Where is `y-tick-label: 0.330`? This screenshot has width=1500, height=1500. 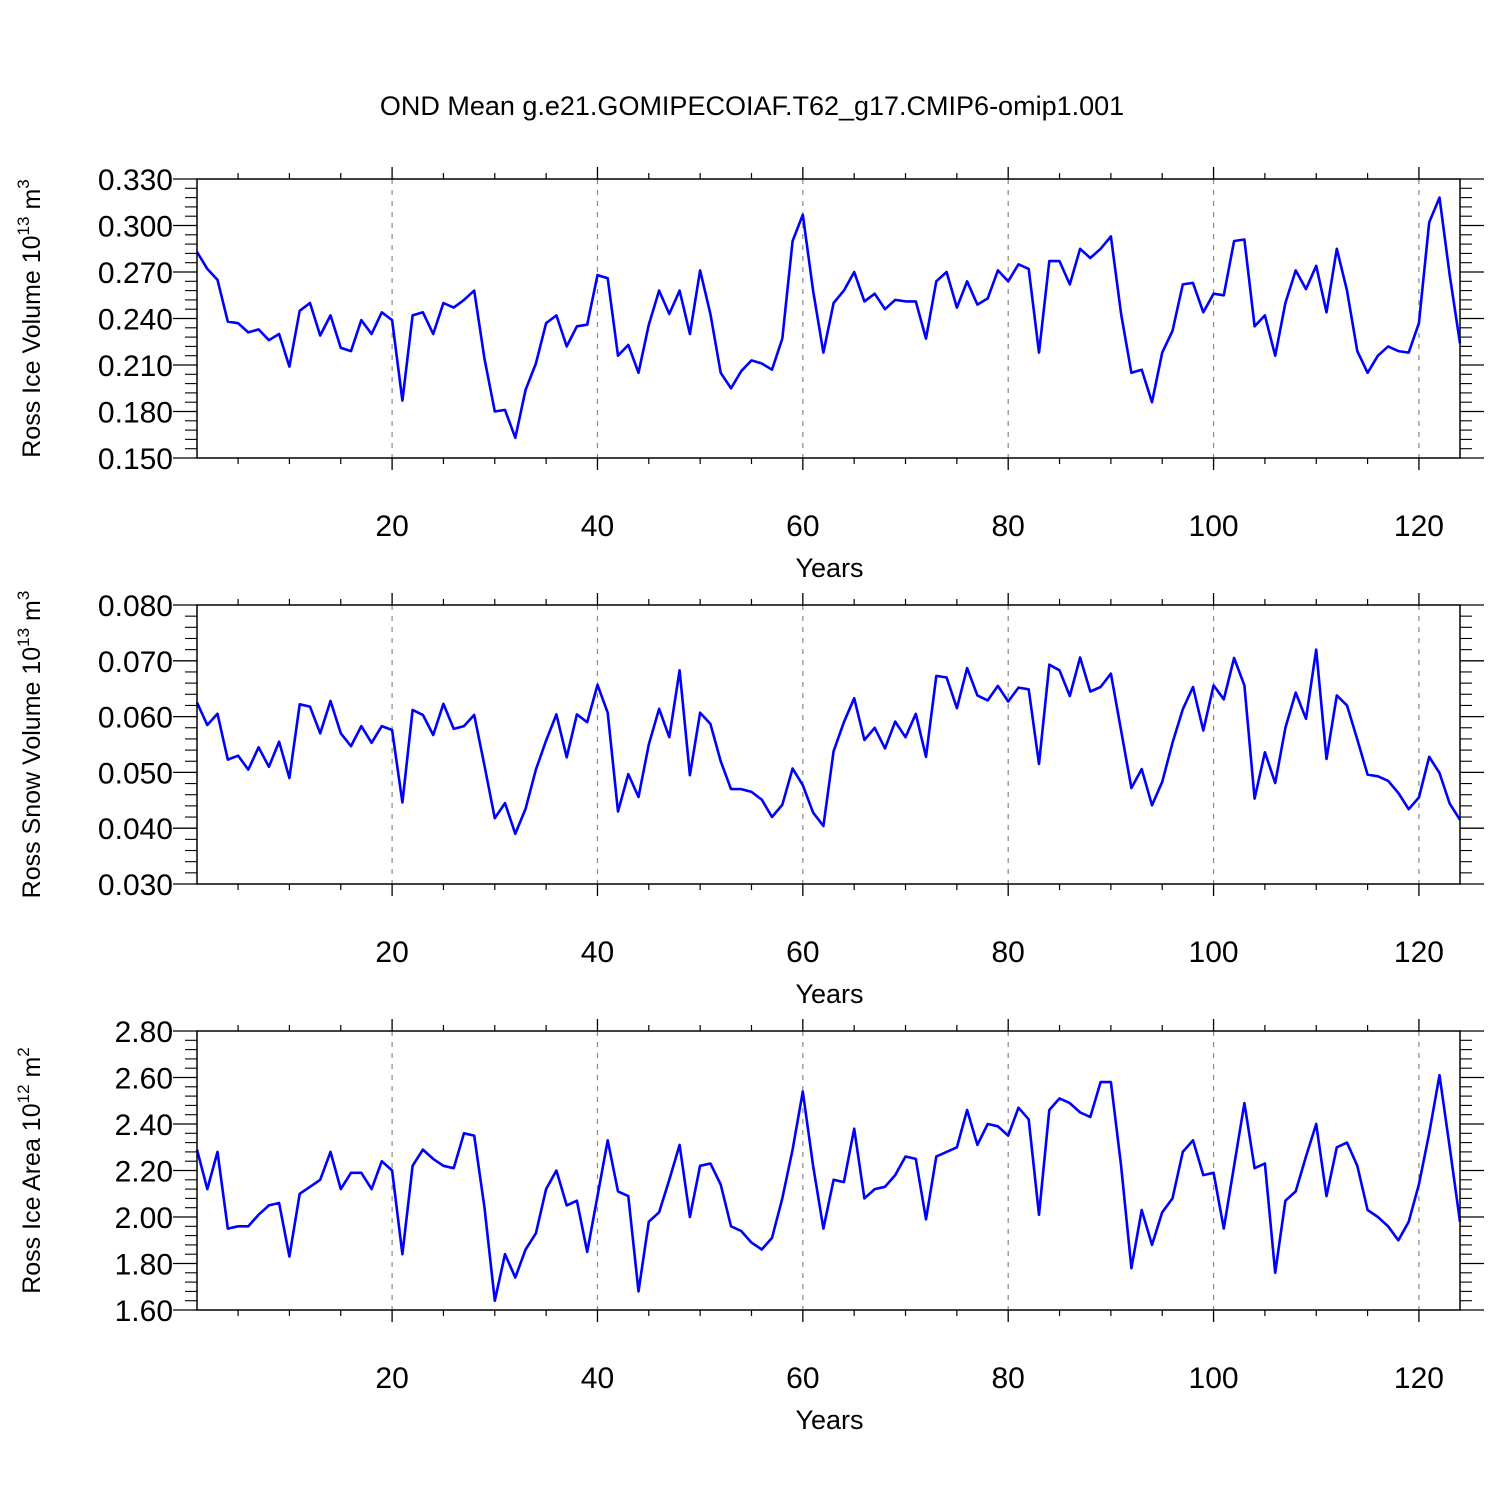 y-tick-label: 0.330 is located at coordinates (135, 180).